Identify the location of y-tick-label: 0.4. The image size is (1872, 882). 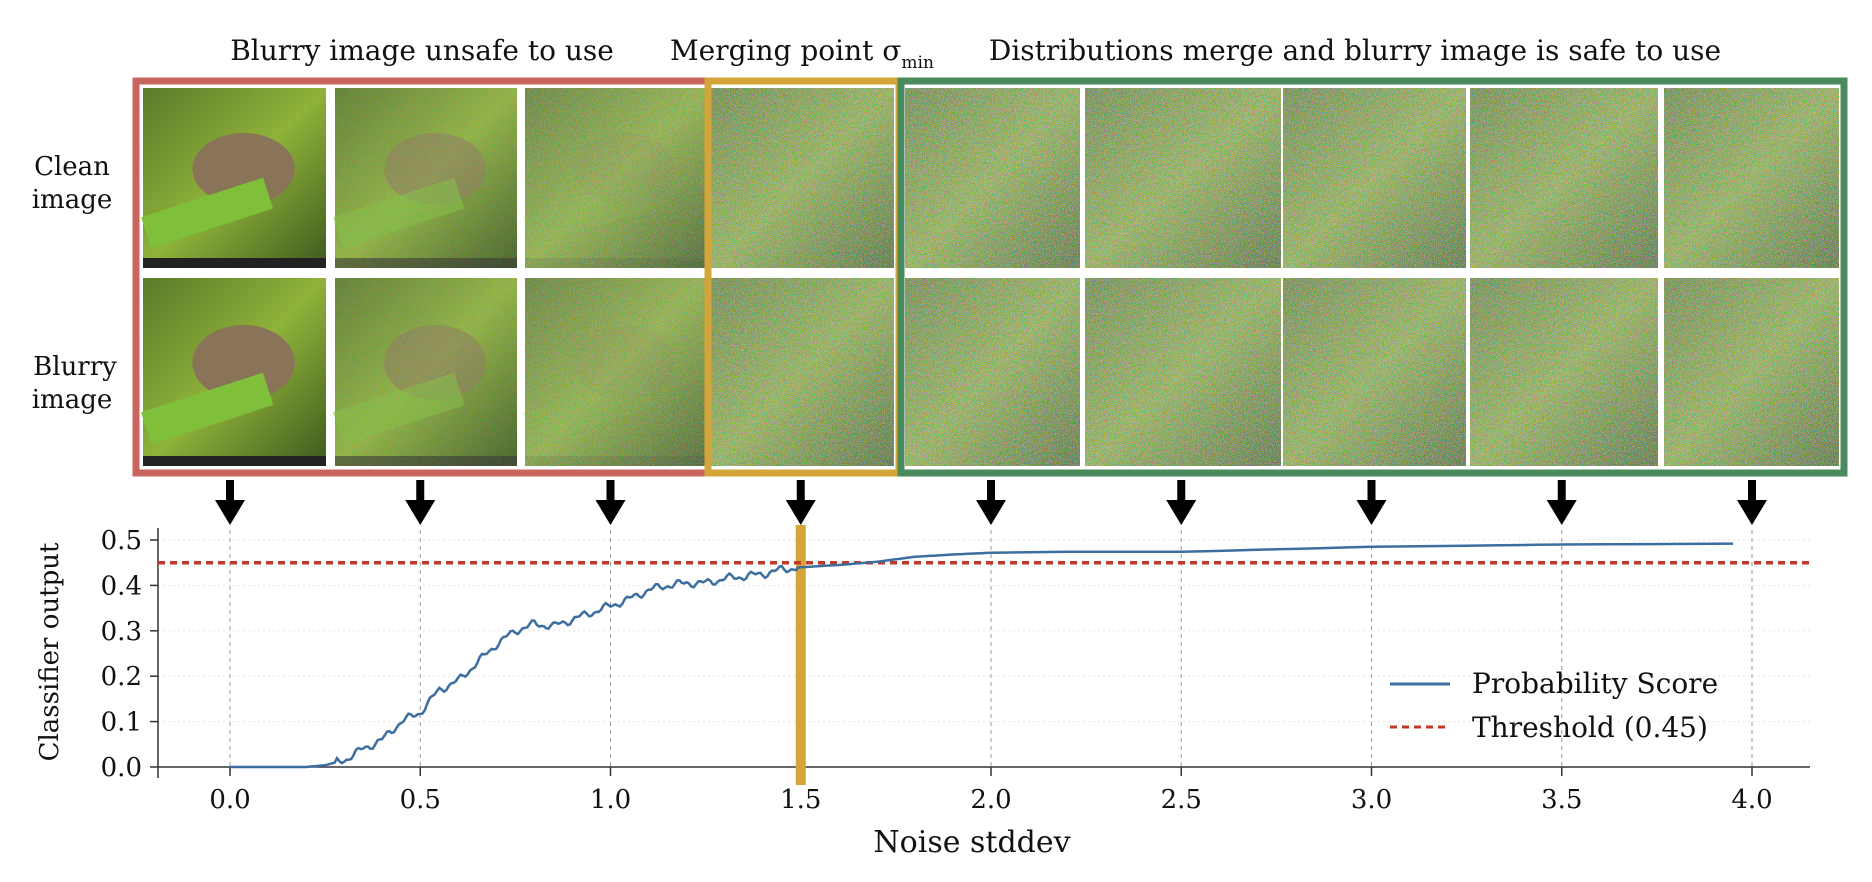
(121, 586).